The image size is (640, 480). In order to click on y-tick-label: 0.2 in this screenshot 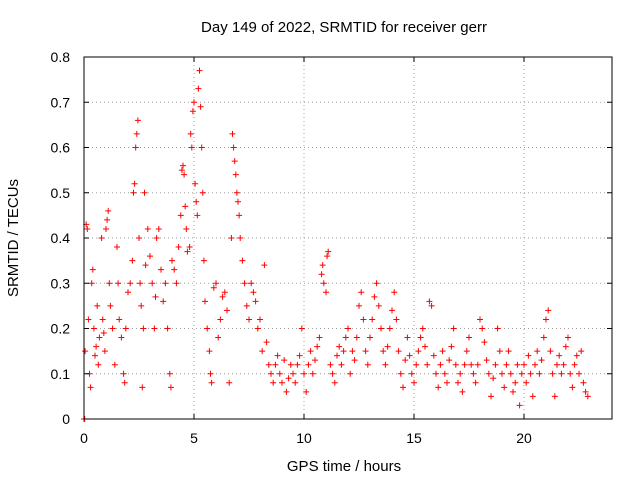, I will do `click(61, 329)`.